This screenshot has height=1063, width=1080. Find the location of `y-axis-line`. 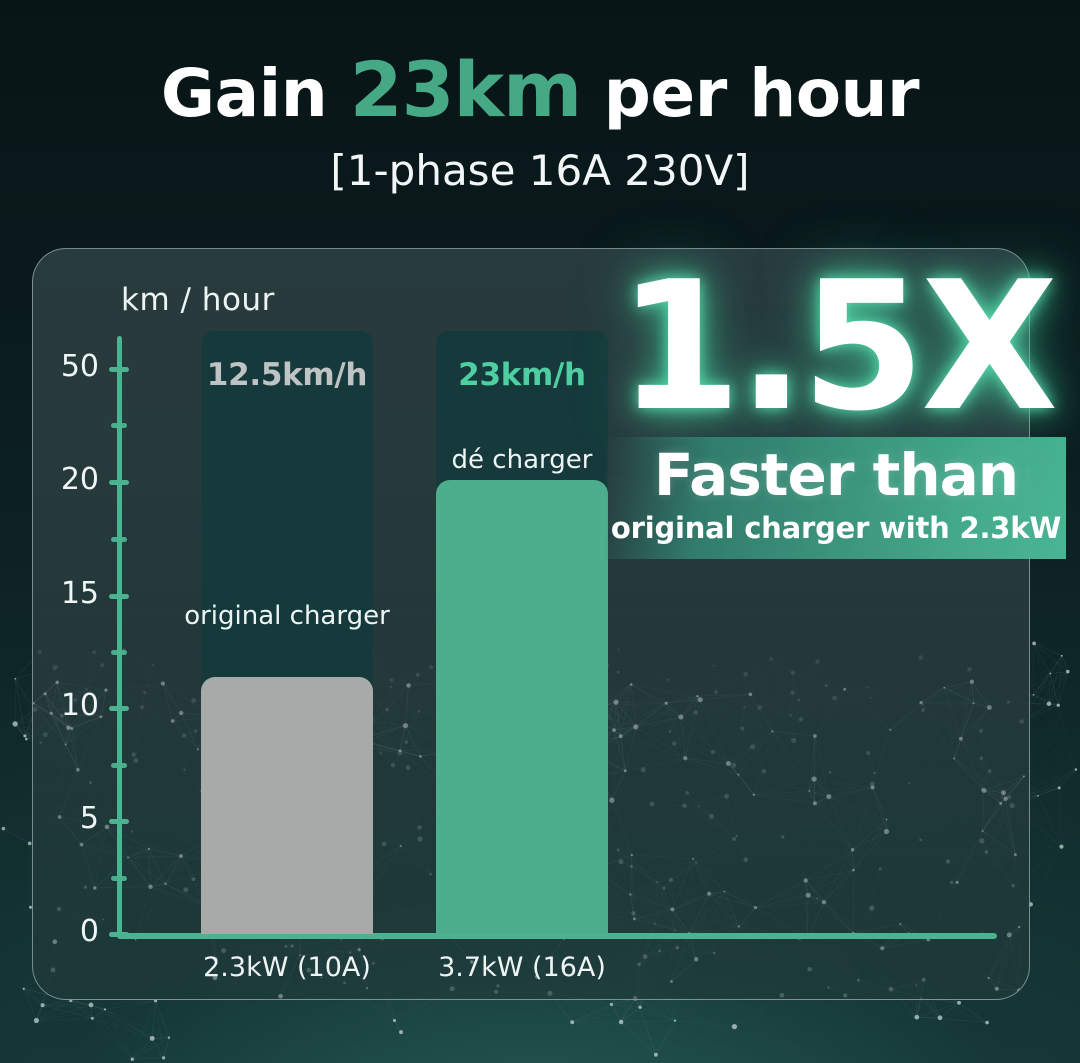

y-axis-line is located at coordinates (119, 636).